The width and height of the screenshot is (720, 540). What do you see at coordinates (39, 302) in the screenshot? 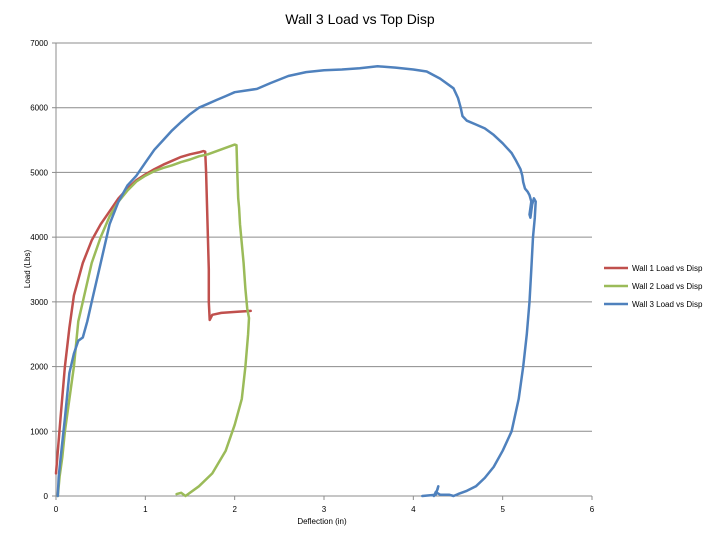
I see `y-tick-label-3000: 3000` at bounding box center [39, 302].